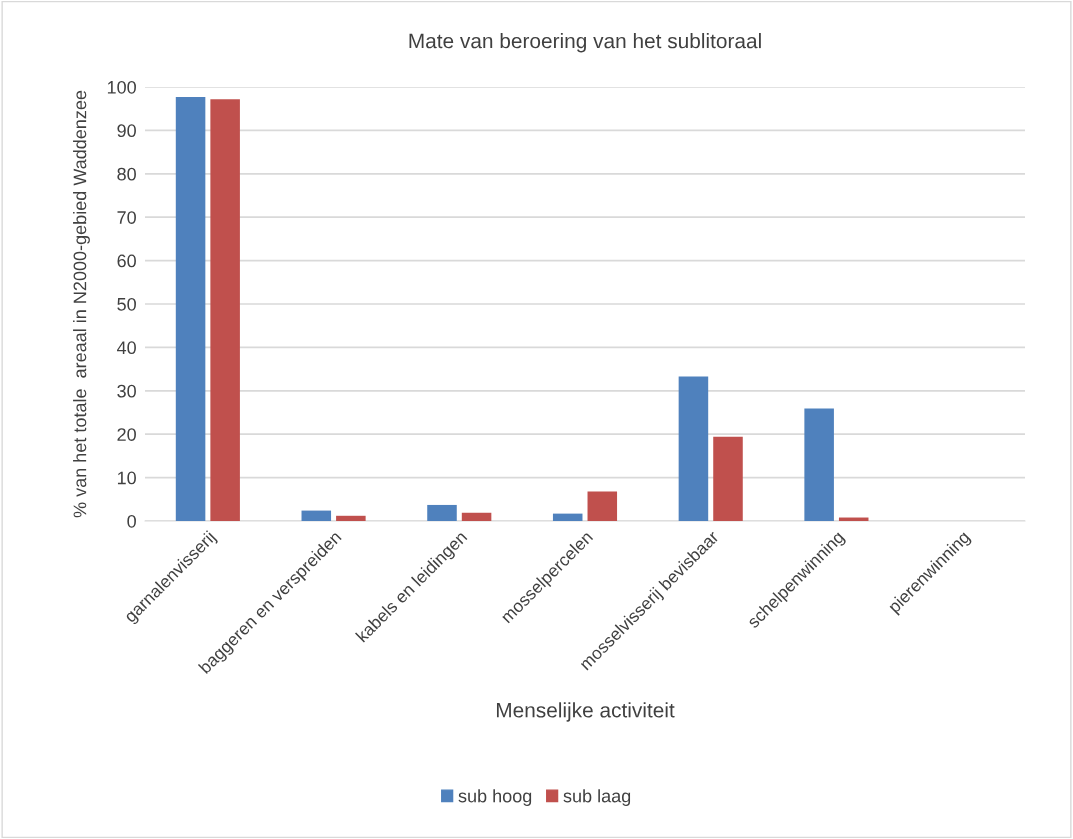 The width and height of the screenshot is (1073, 839). Describe the element at coordinates (585, 712) in the screenshot. I see `x-axis-title: Menselijke activiteit` at that location.